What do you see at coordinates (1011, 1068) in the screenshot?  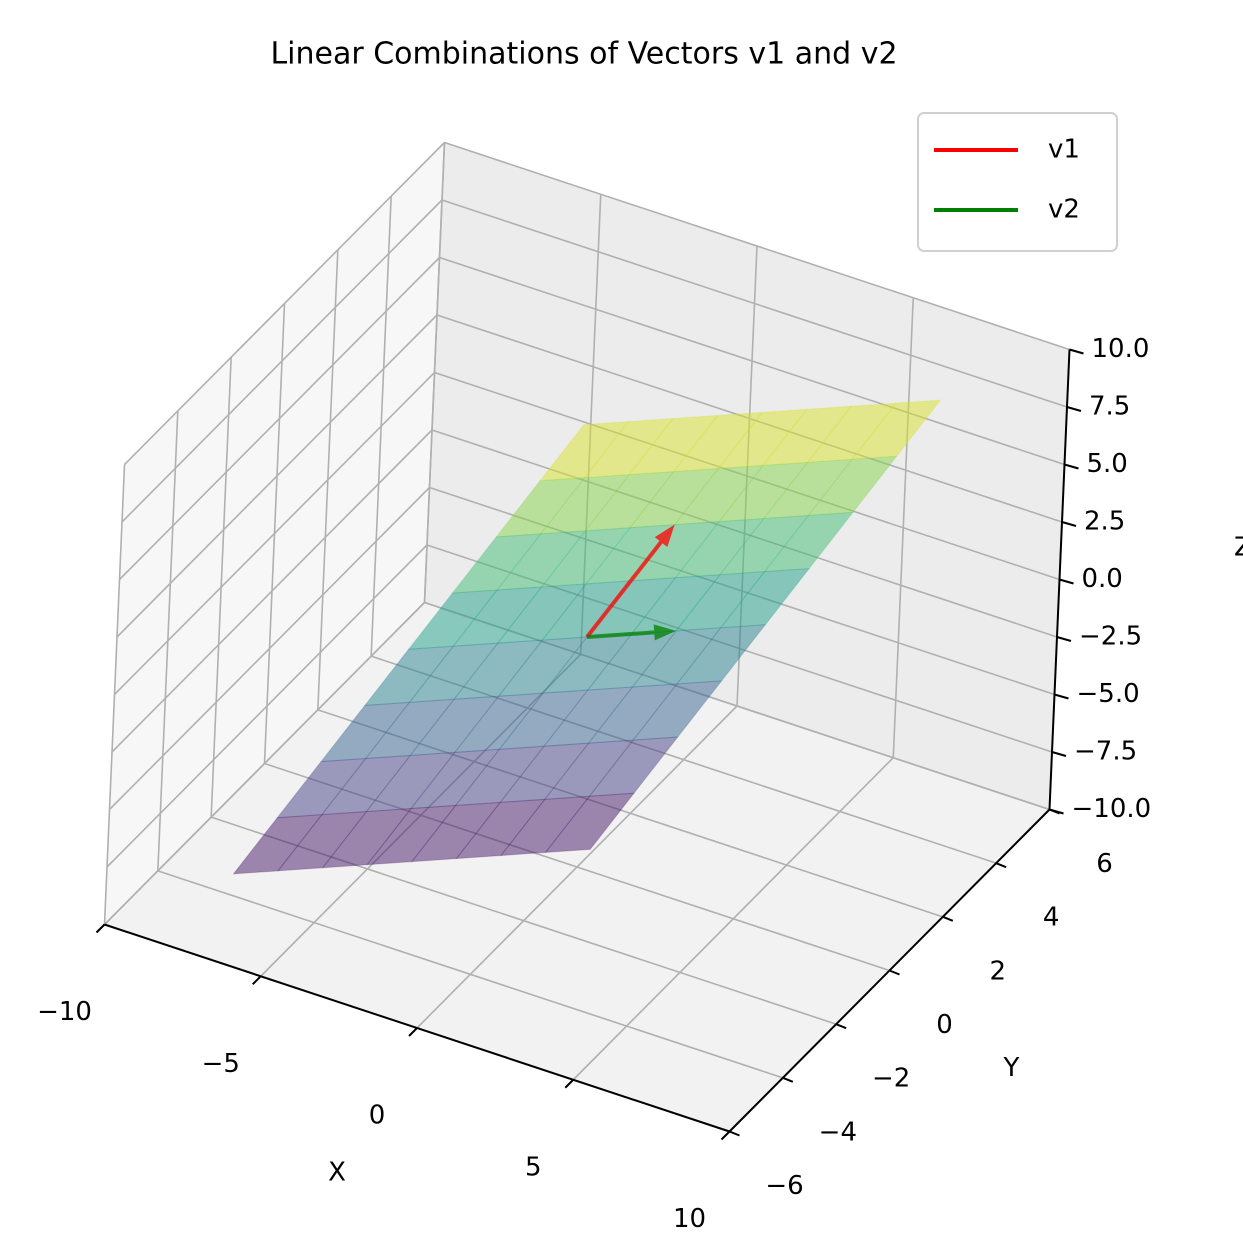 I see `y-axis-label: Y` at bounding box center [1011, 1068].